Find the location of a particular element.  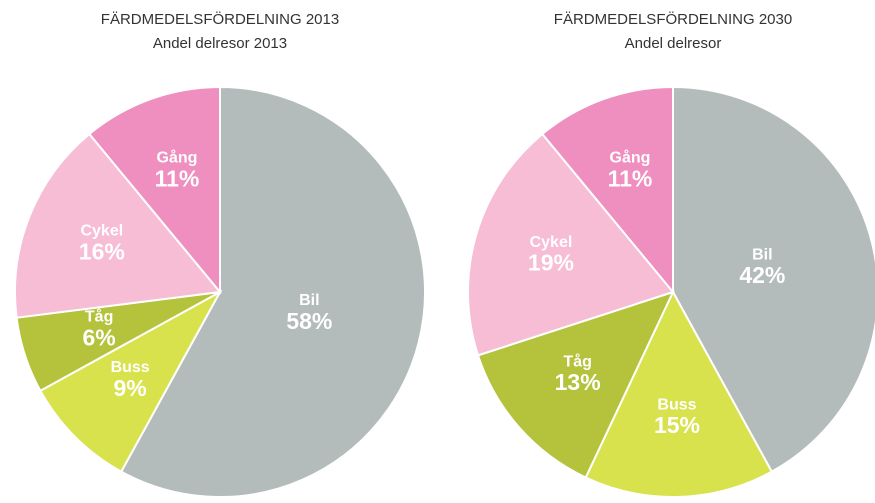

slice-value: 42% is located at coordinates (762, 275).